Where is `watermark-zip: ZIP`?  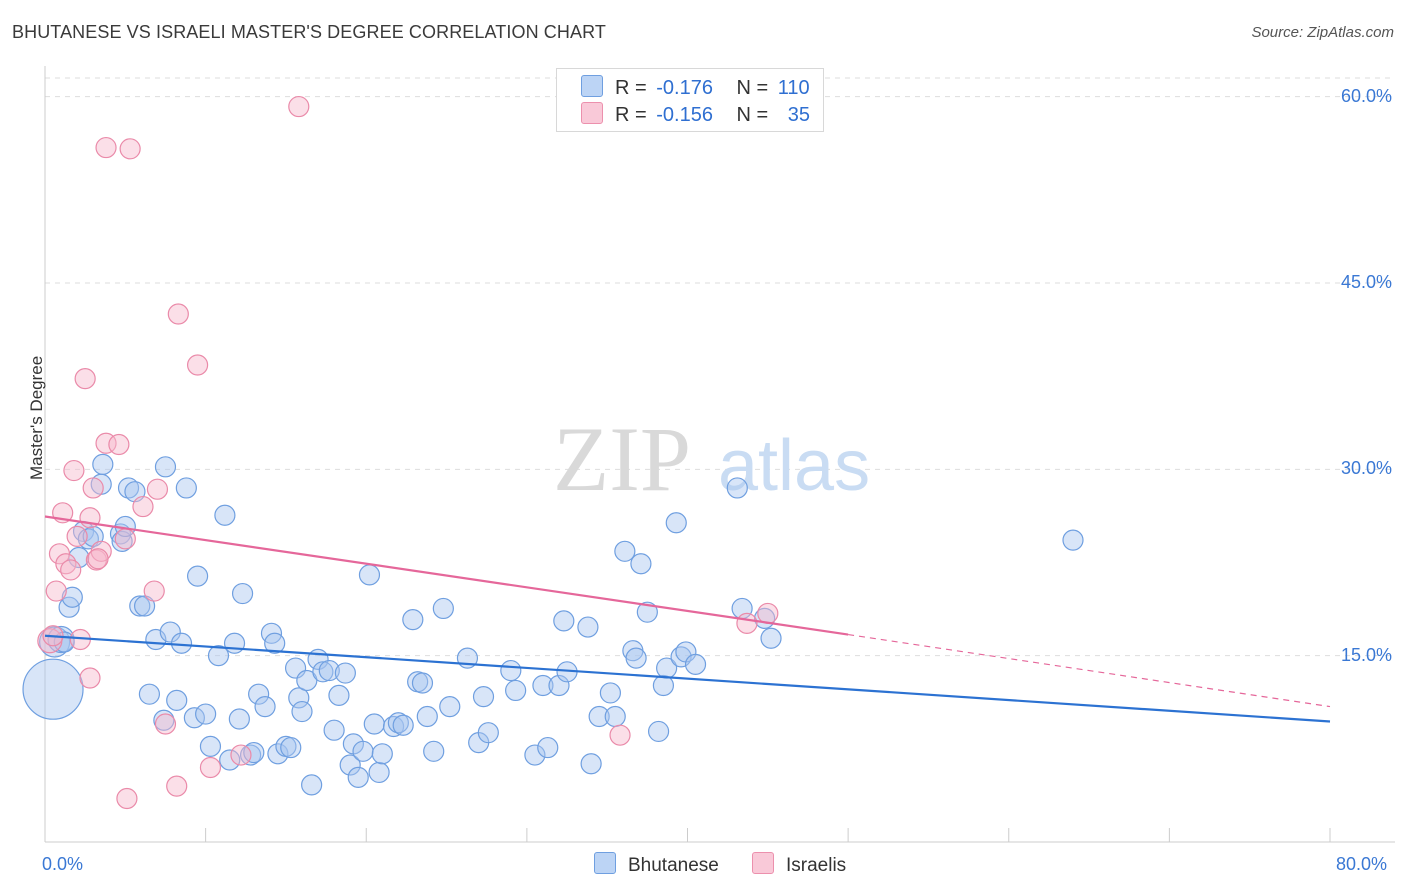 watermark-zip: ZIP is located at coordinates (622, 459).